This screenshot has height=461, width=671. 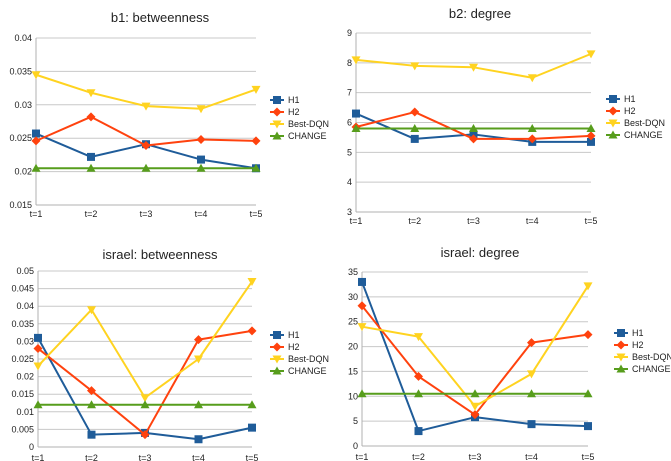 What do you see at coordinates (349, 93) in the screenshot?
I see `y-tick-label: 7` at bounding box center [349, 93].